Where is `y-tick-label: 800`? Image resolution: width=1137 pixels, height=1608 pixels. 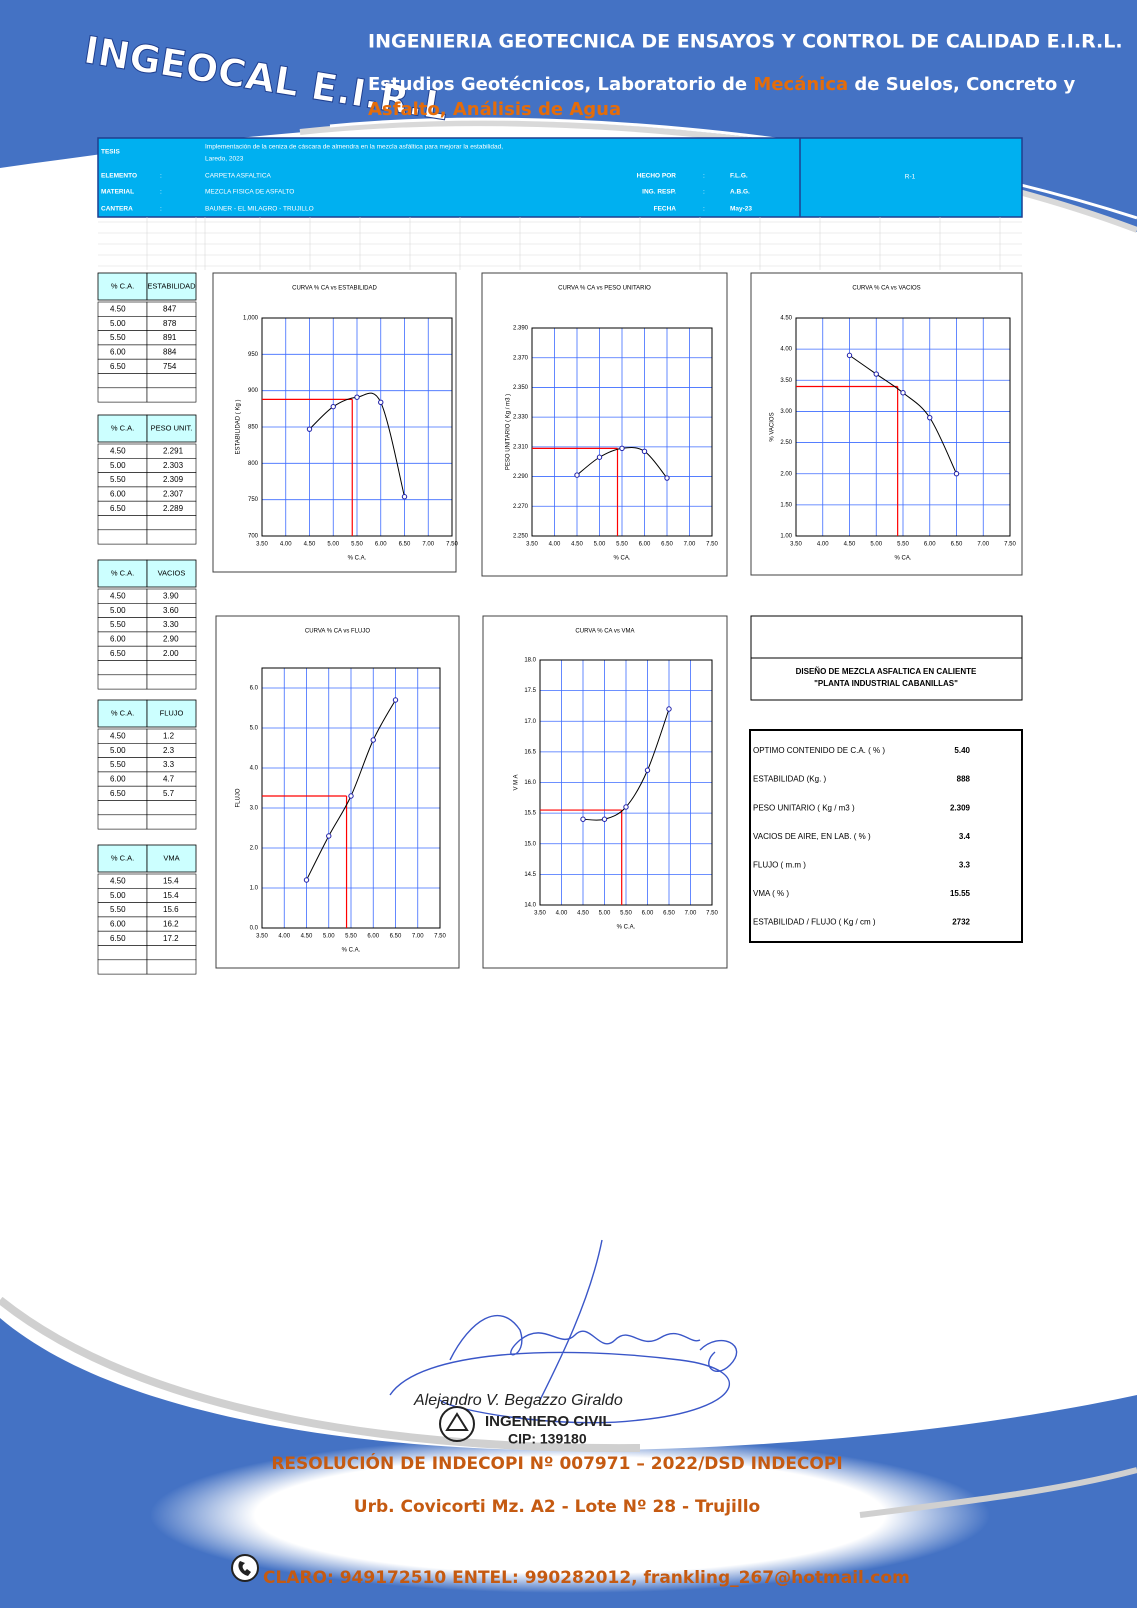
y-tick-label: 800 is located at coordinates (253, 464).